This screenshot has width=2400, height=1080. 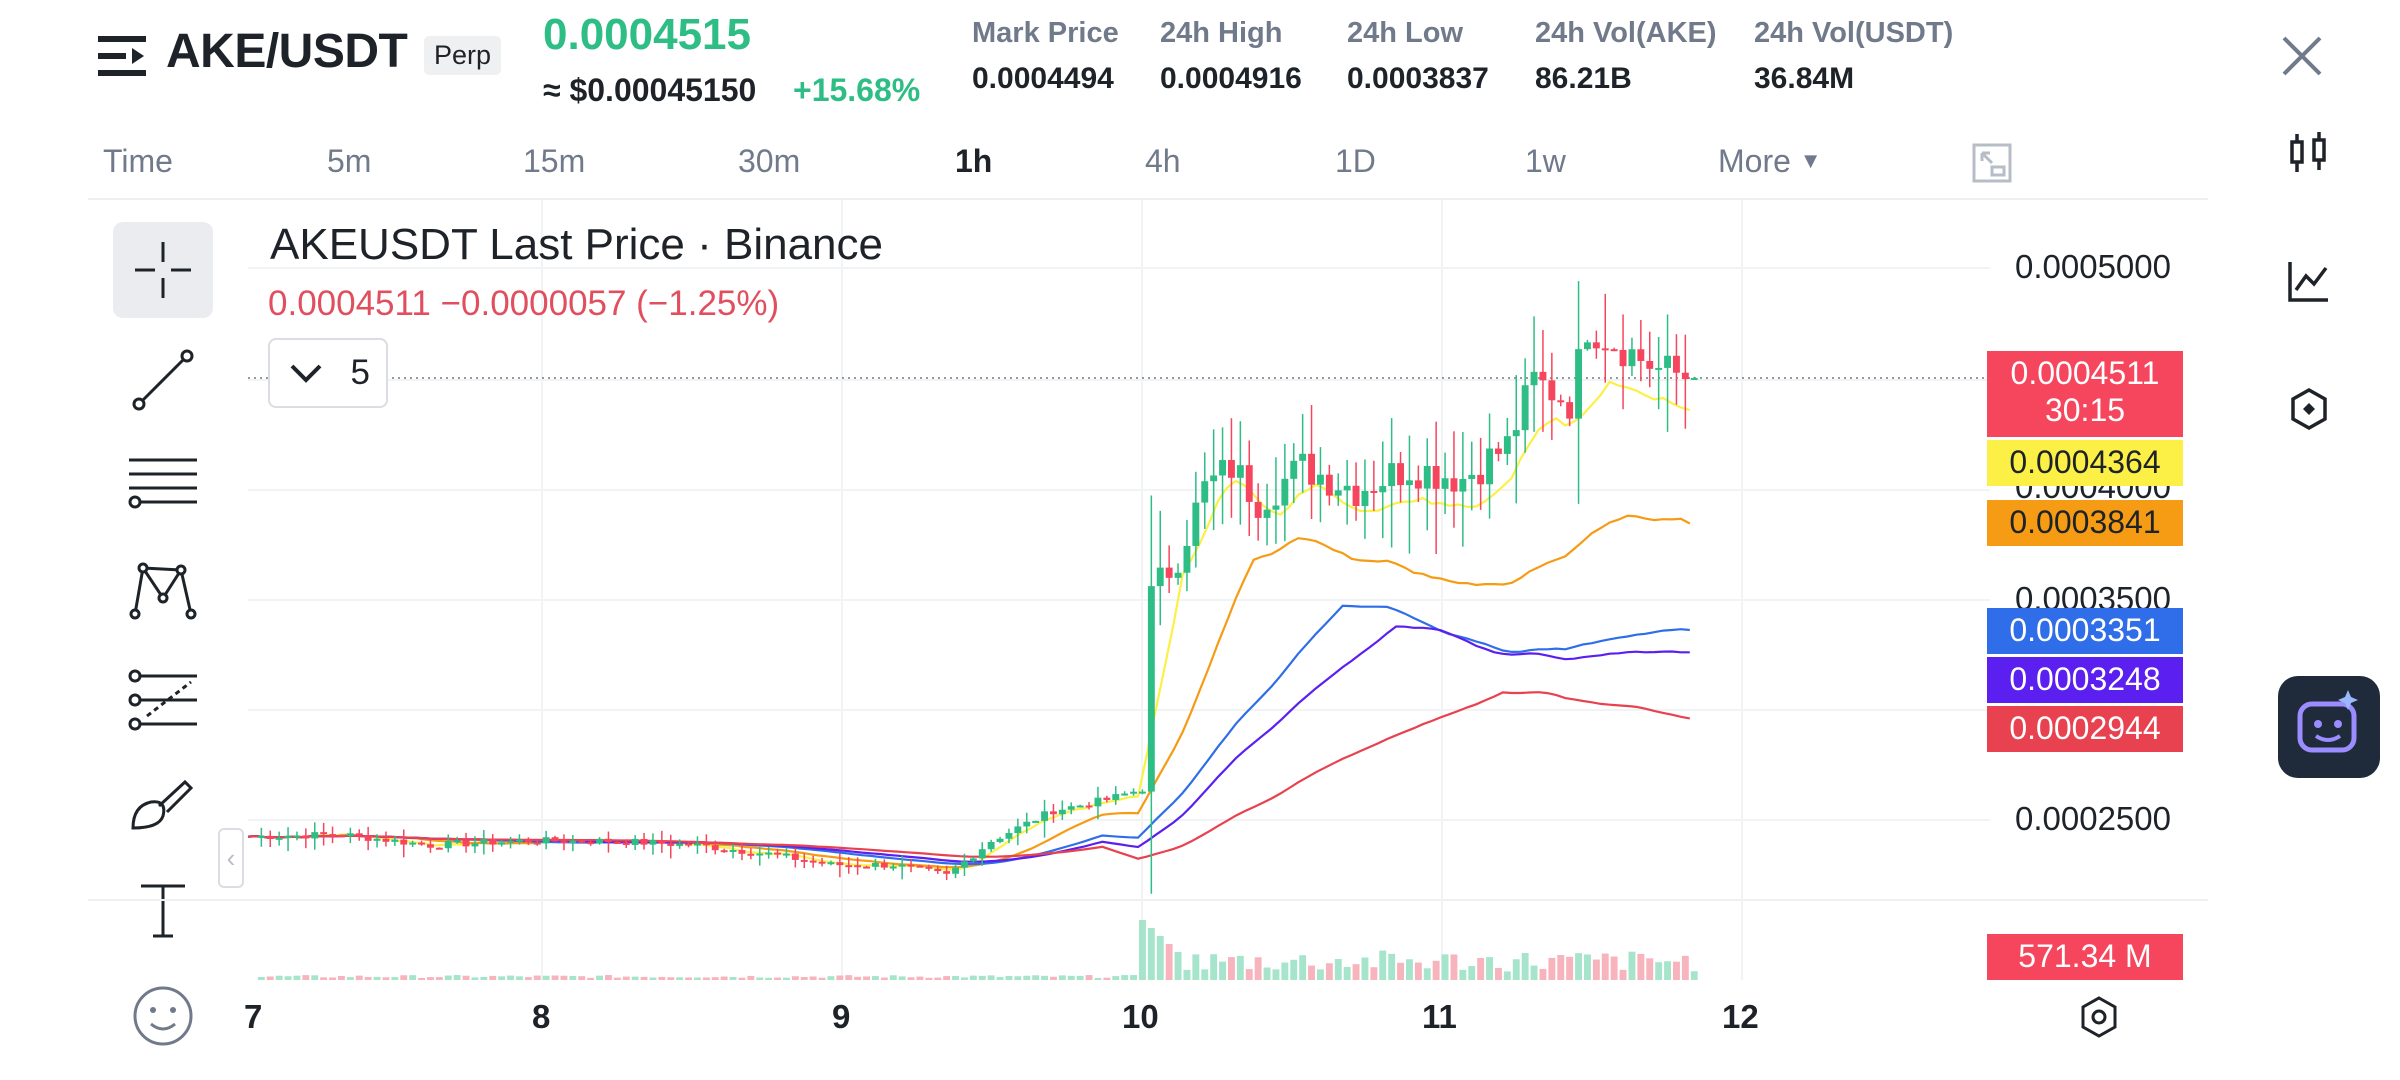 I want to click on emoji-tool-icon, so click(x=163, y=1016).